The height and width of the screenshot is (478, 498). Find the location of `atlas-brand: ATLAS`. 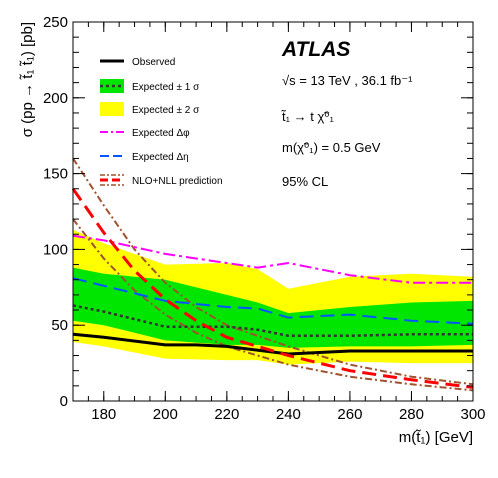

atlas-brand: ATLAS is located at coordinates (315, 49).